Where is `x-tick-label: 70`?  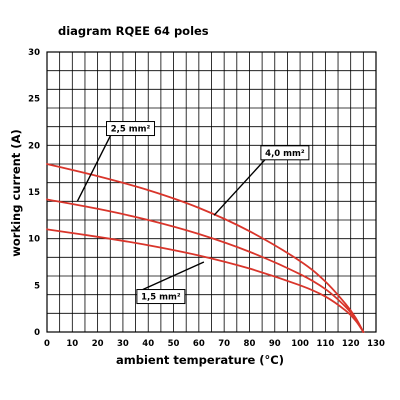 x-tick-label: 70 is located at coordinates (224, 344).